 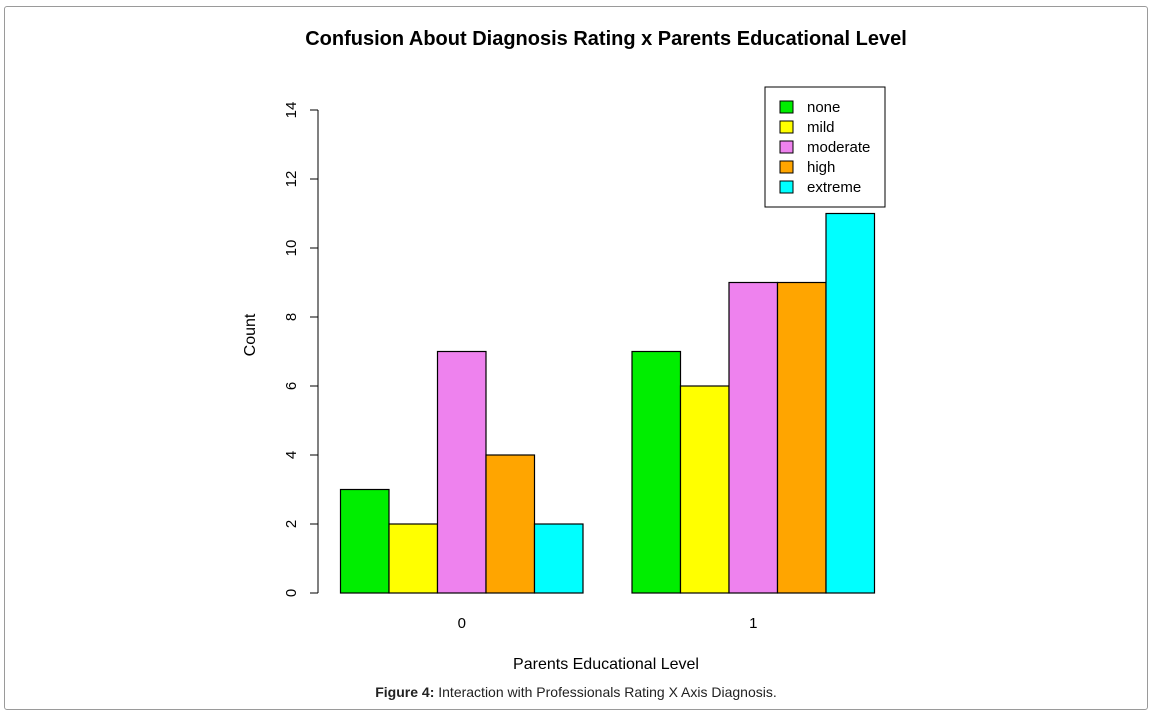 I want to click on legend-label-moderate: moderate, so click(x=838, y=147).